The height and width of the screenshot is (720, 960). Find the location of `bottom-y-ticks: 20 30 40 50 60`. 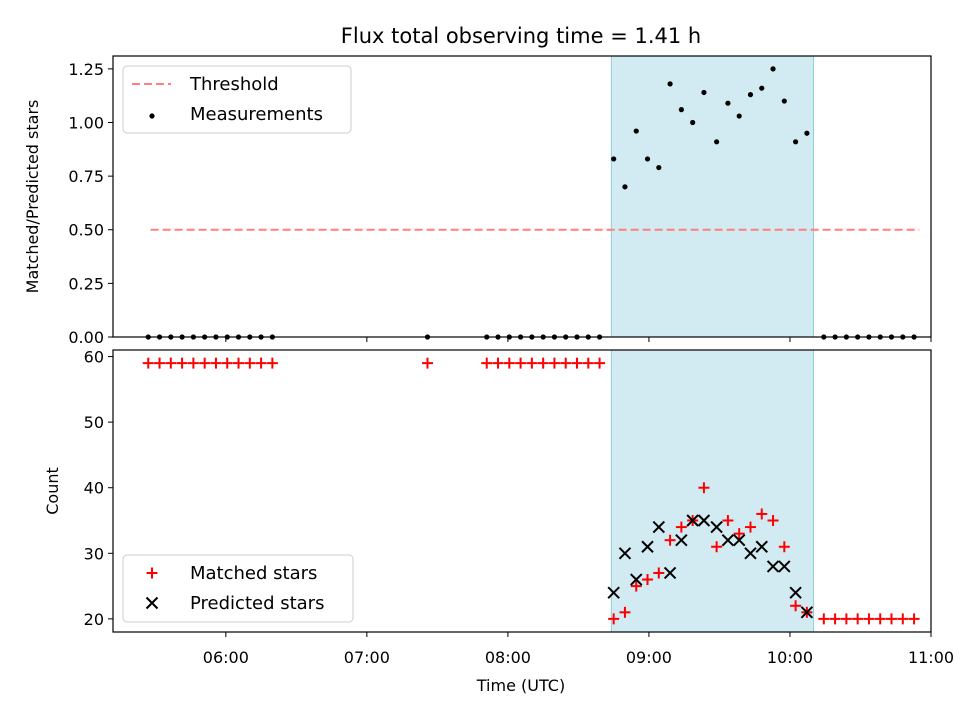

bottom-y-ticks: 20 30 40 50 60 is located at coordinates (98, 488).